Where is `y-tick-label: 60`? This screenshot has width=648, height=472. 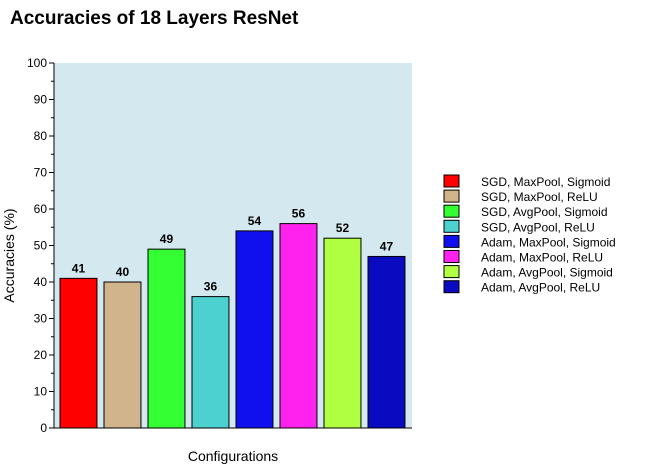 y-tick-label: 60 is located at coordinates (41, 209).